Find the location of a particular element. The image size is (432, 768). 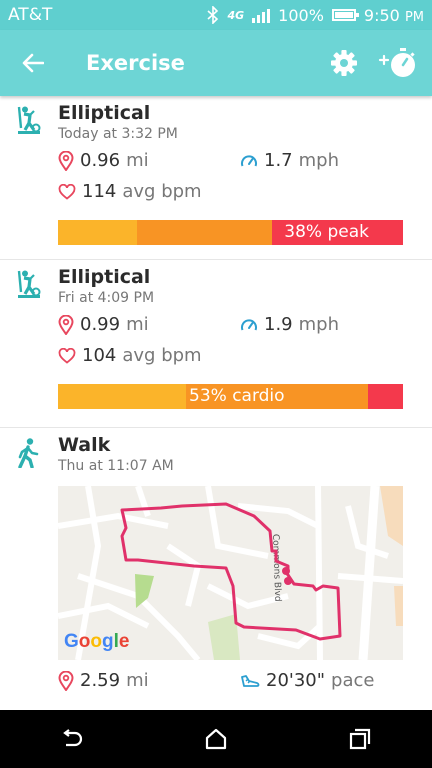

app-bar: Exercise is located at coordinates (216, 63).